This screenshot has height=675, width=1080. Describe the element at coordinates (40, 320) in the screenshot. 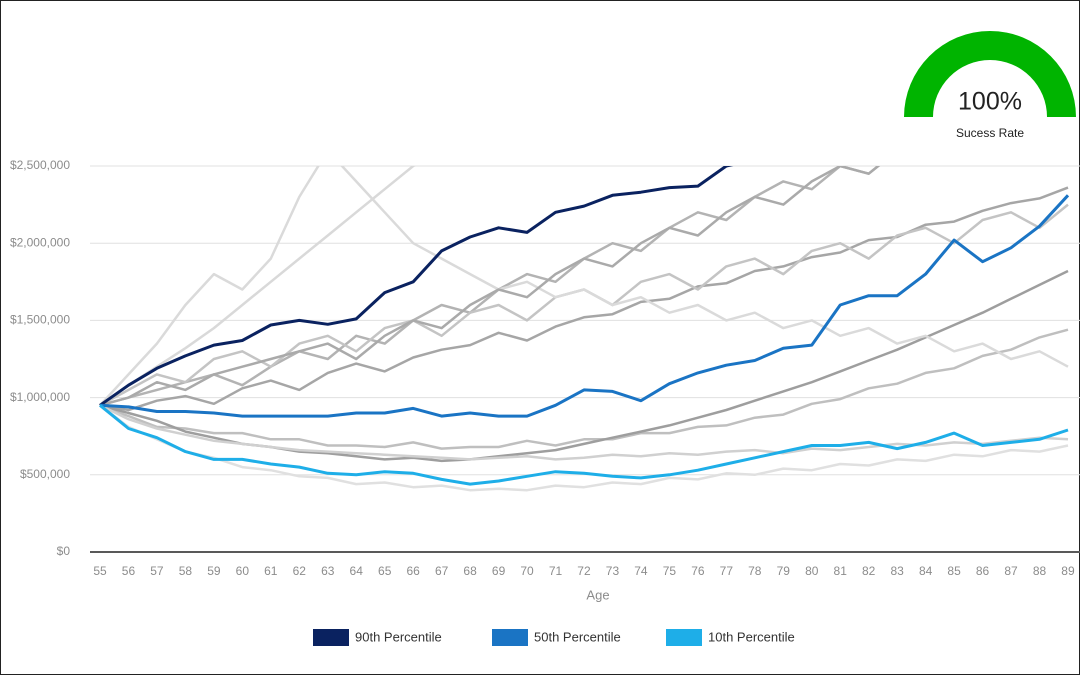

I see `y-tick-label: $1,500,000` at that location.